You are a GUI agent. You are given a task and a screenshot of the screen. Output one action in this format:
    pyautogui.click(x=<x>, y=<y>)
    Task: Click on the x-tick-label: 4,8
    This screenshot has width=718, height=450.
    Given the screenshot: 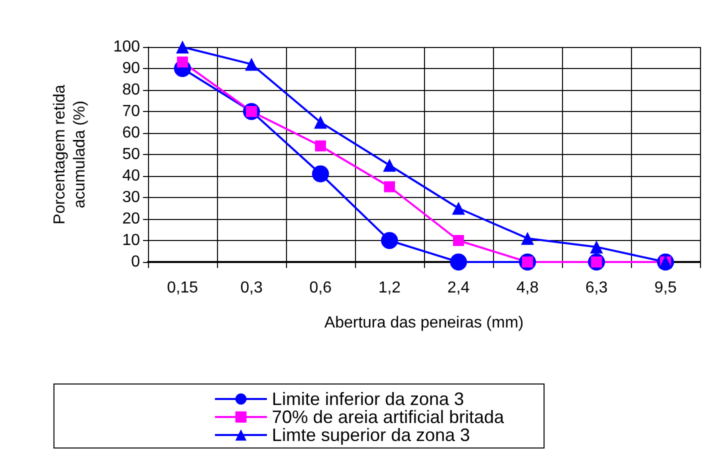 What is the action you would take?
    pyautogui.click(x=527, y=288)
    